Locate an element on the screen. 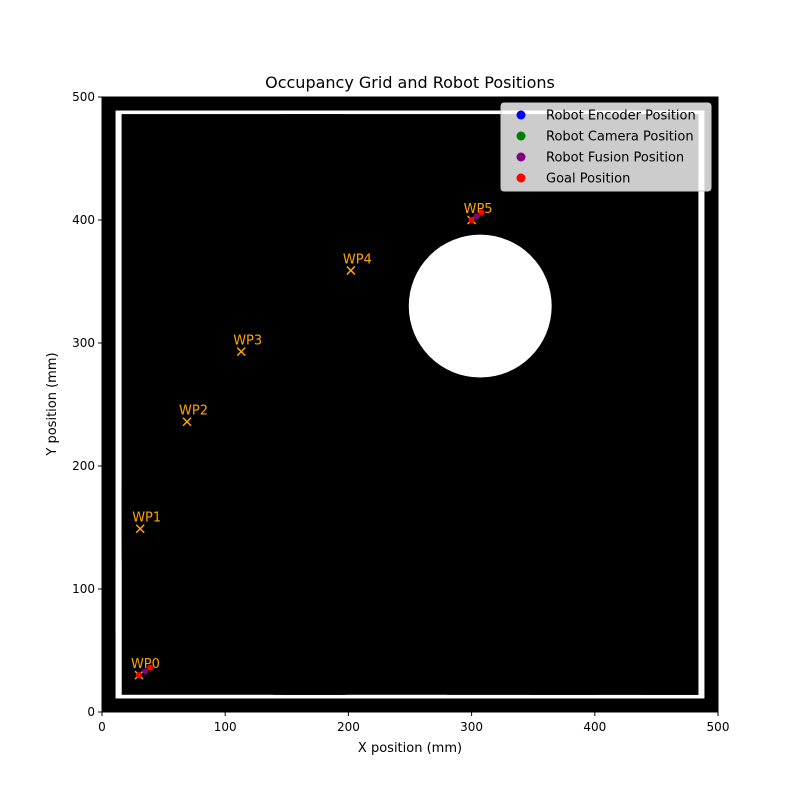 The image size is (800, 800). y-tick-label: 0 is located at coordinates (91, 712).